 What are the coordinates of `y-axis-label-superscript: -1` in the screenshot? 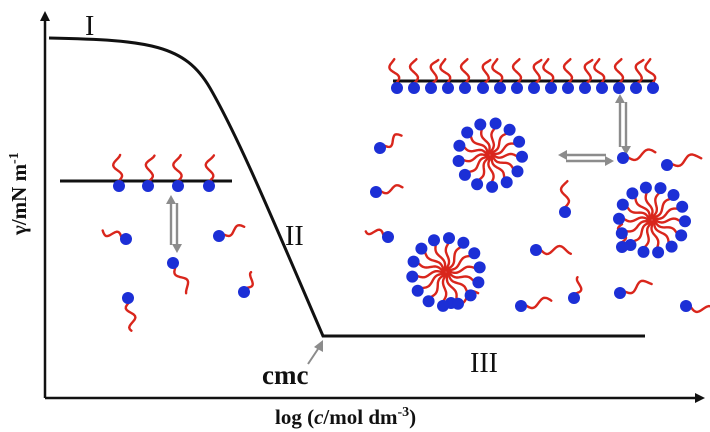 It's located at (14, 158).